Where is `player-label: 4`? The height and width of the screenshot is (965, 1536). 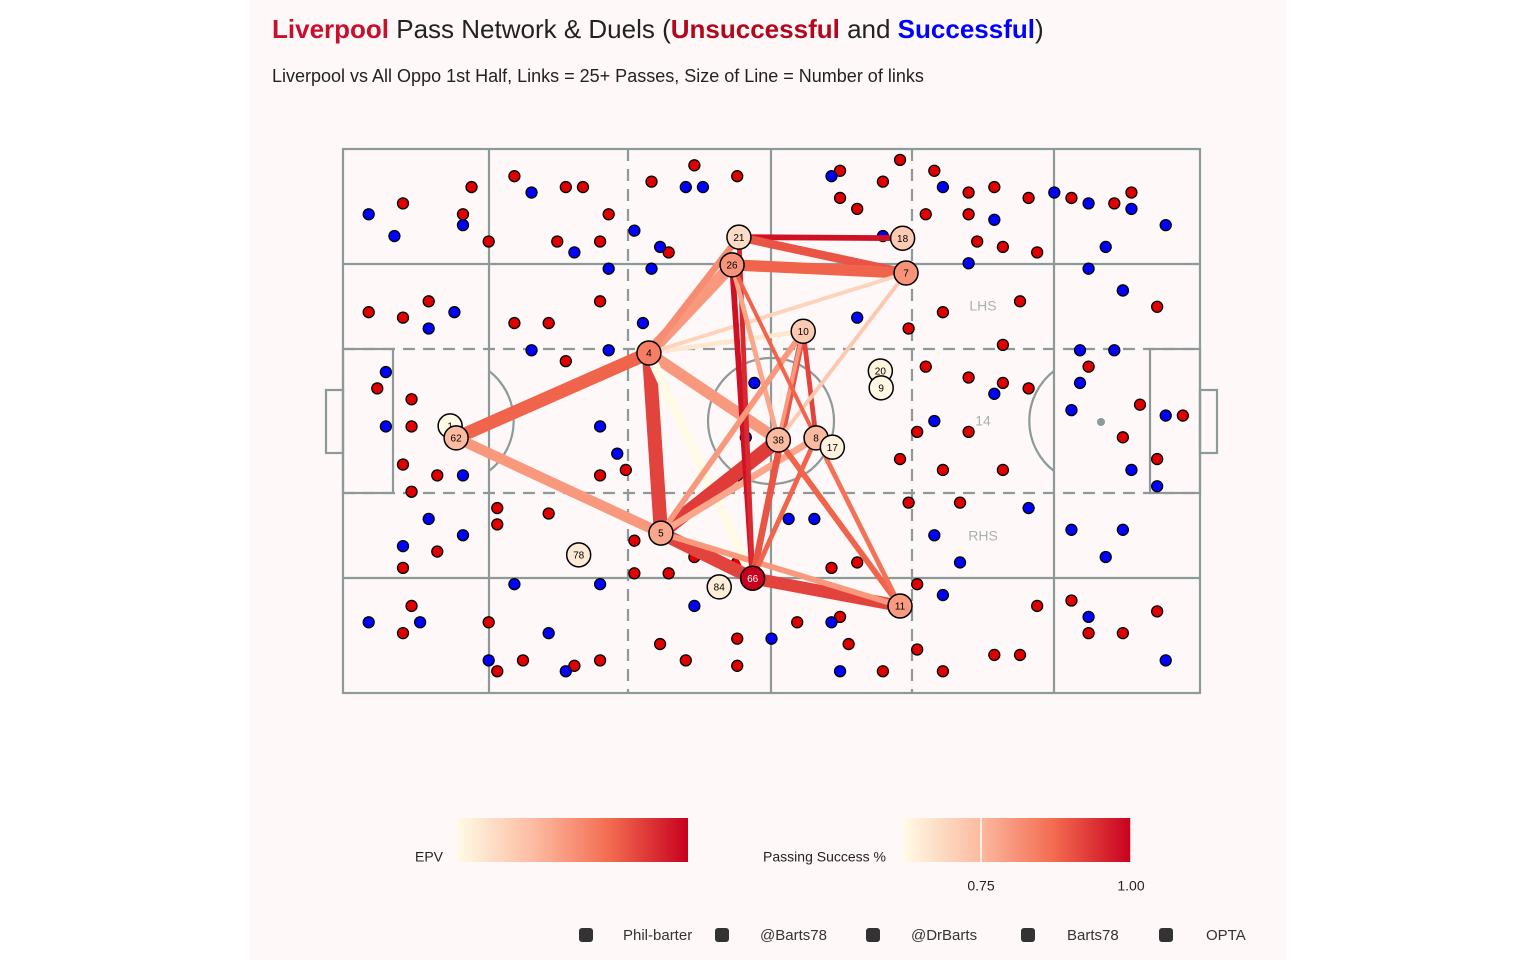 player-label: 4 is located at coordinates (649, 354).